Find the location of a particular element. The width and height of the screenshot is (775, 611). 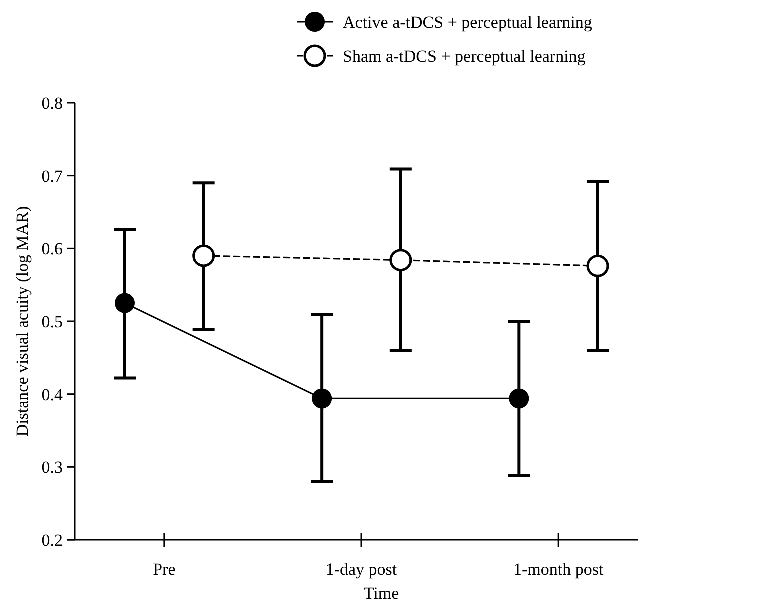

x-tick-label: Pre is located at coordinates (164, 569).